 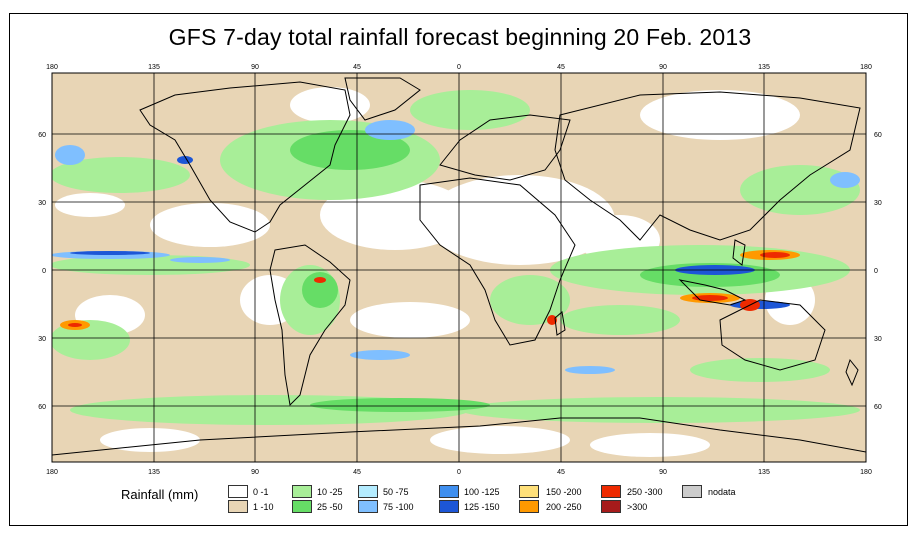 What do you see at coordinates (564, 492) in the screenshot?
I see `legend-label: 150 -200` at bounding box center [564, 492].